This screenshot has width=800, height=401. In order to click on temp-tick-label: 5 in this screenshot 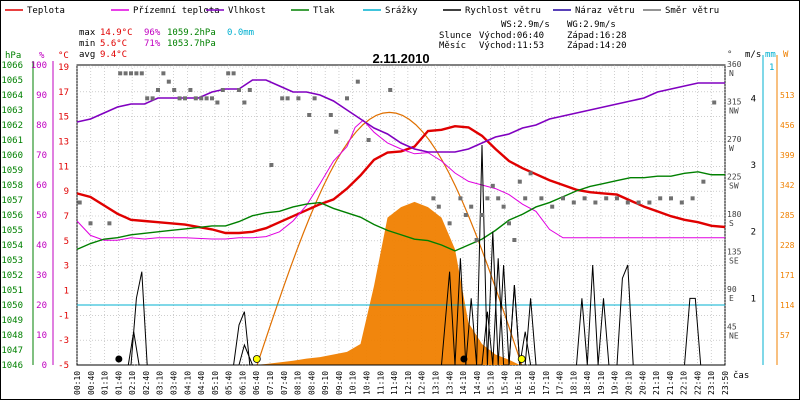, I will do `click(66, 242)`.